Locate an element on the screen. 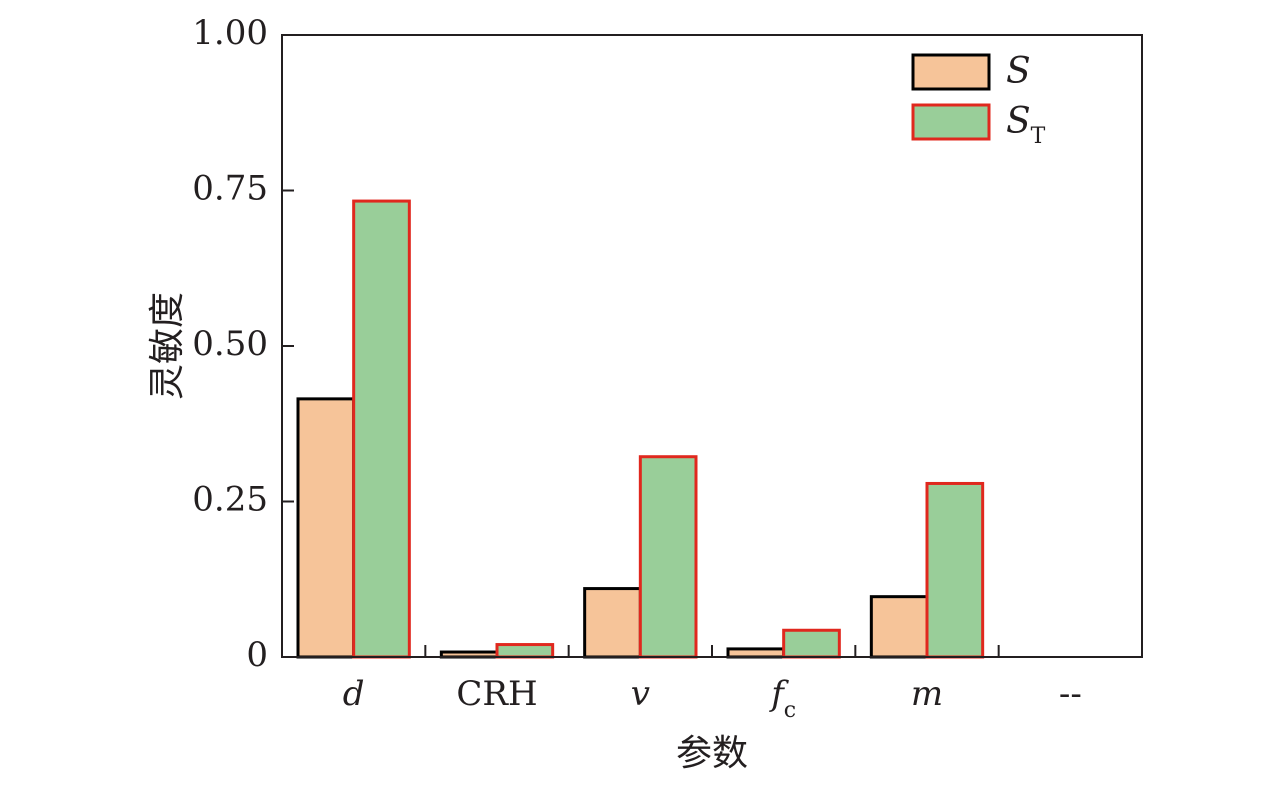 The height and width of the screenshot is (789, 1276). x-tick-label-main-0: d is located at coordinates (354, 694).